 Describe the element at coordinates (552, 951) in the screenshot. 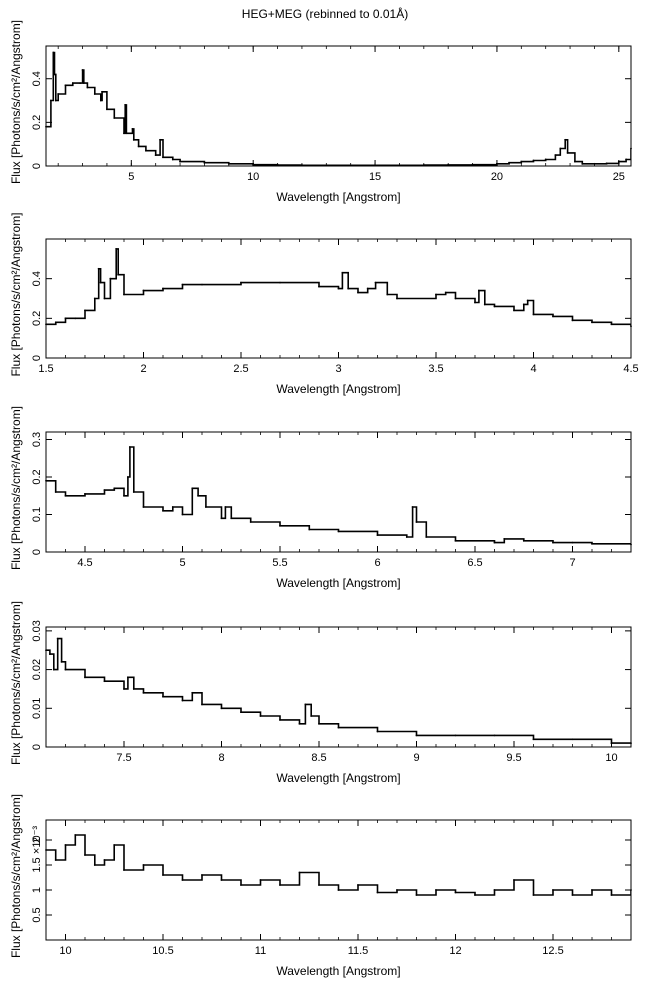

I see `x-tick-label: 12.5` at that location.